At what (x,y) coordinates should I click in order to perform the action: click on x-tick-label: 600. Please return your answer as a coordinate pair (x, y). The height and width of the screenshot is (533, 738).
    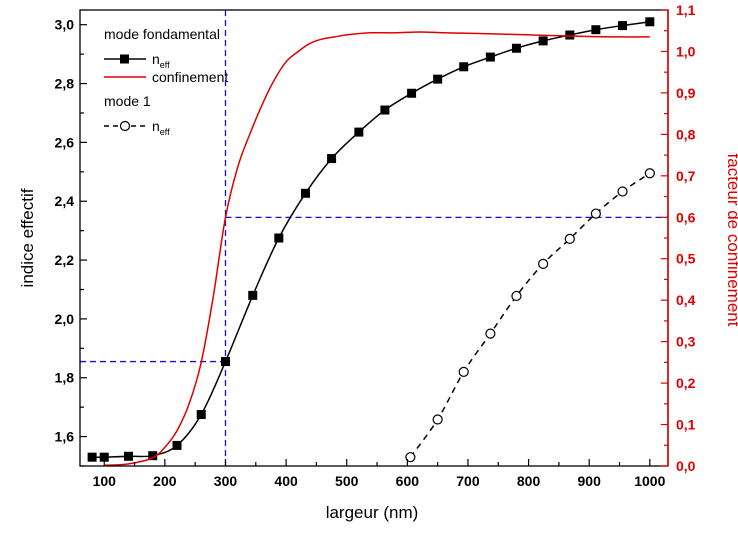
    Looking at the image, I should click on (408, 481).